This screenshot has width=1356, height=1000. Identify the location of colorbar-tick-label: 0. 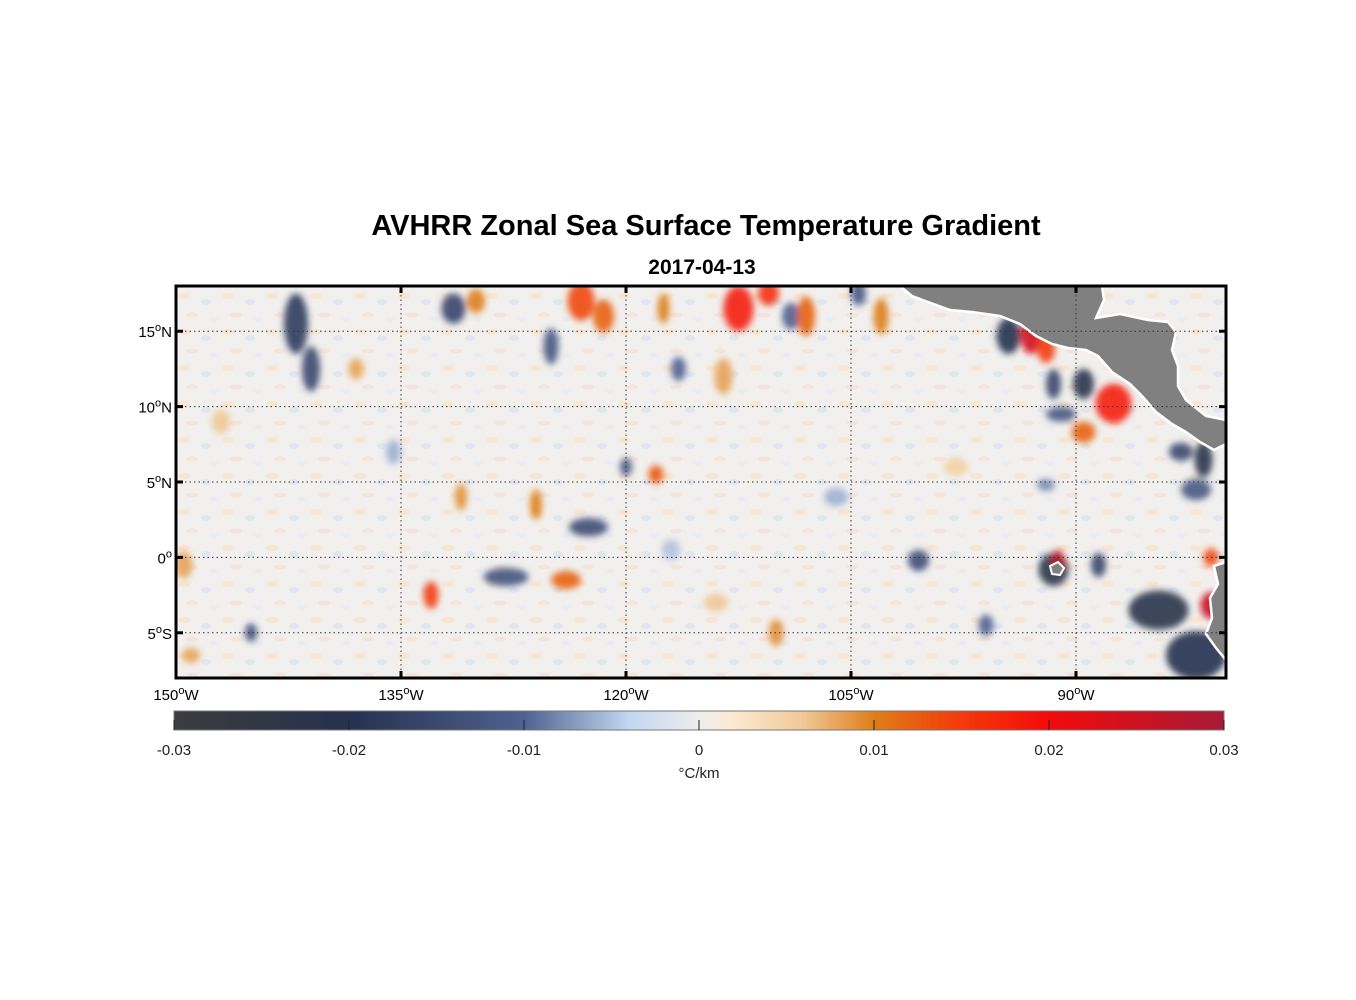
(699, 750).